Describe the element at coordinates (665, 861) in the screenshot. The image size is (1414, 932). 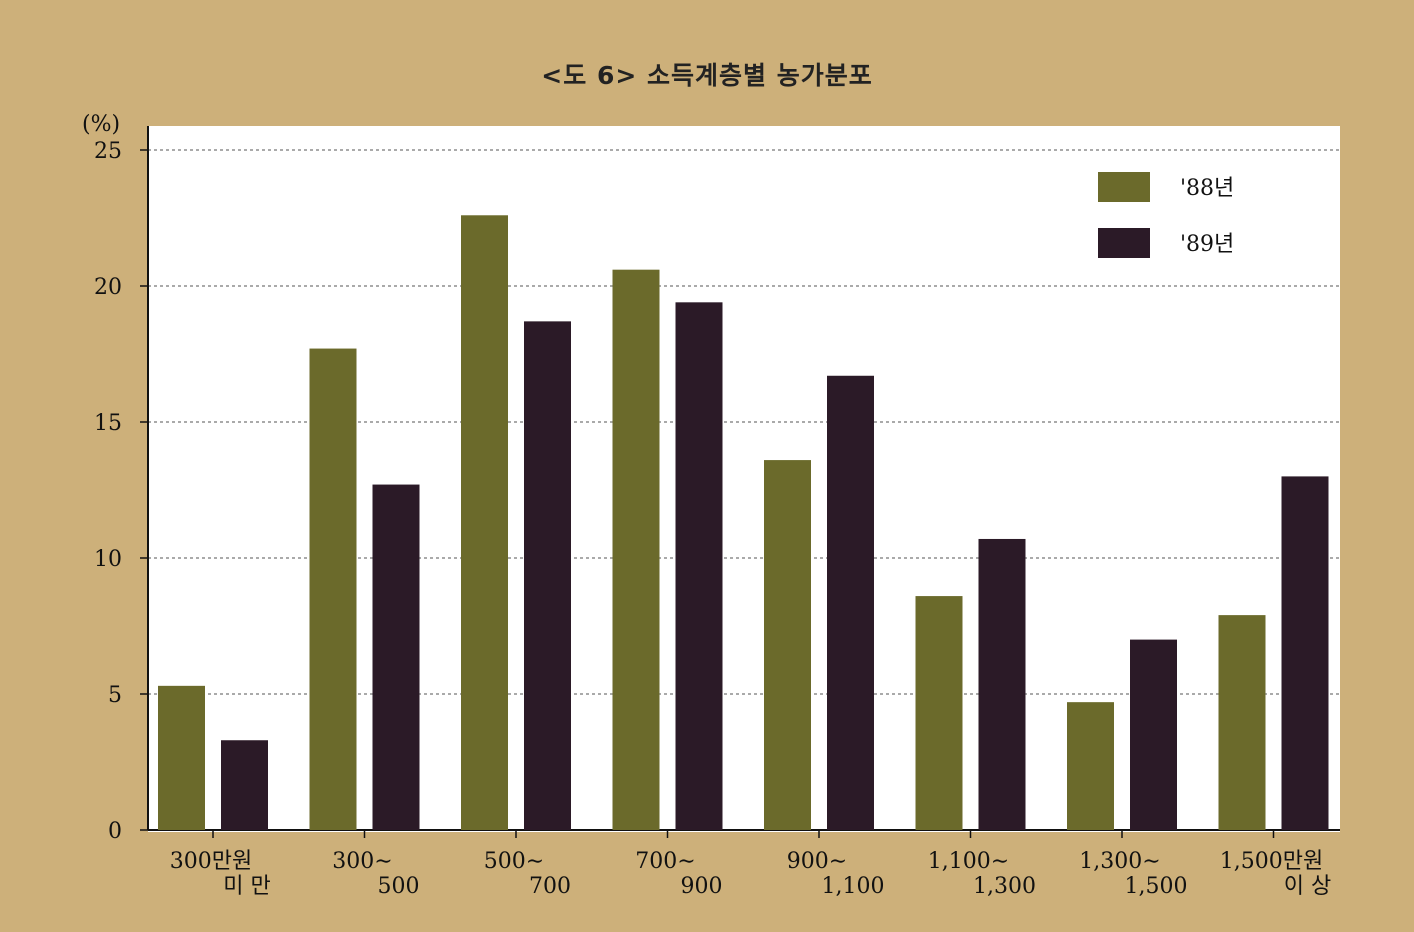
I see `x-category-label-line1: 700∼` at that location.